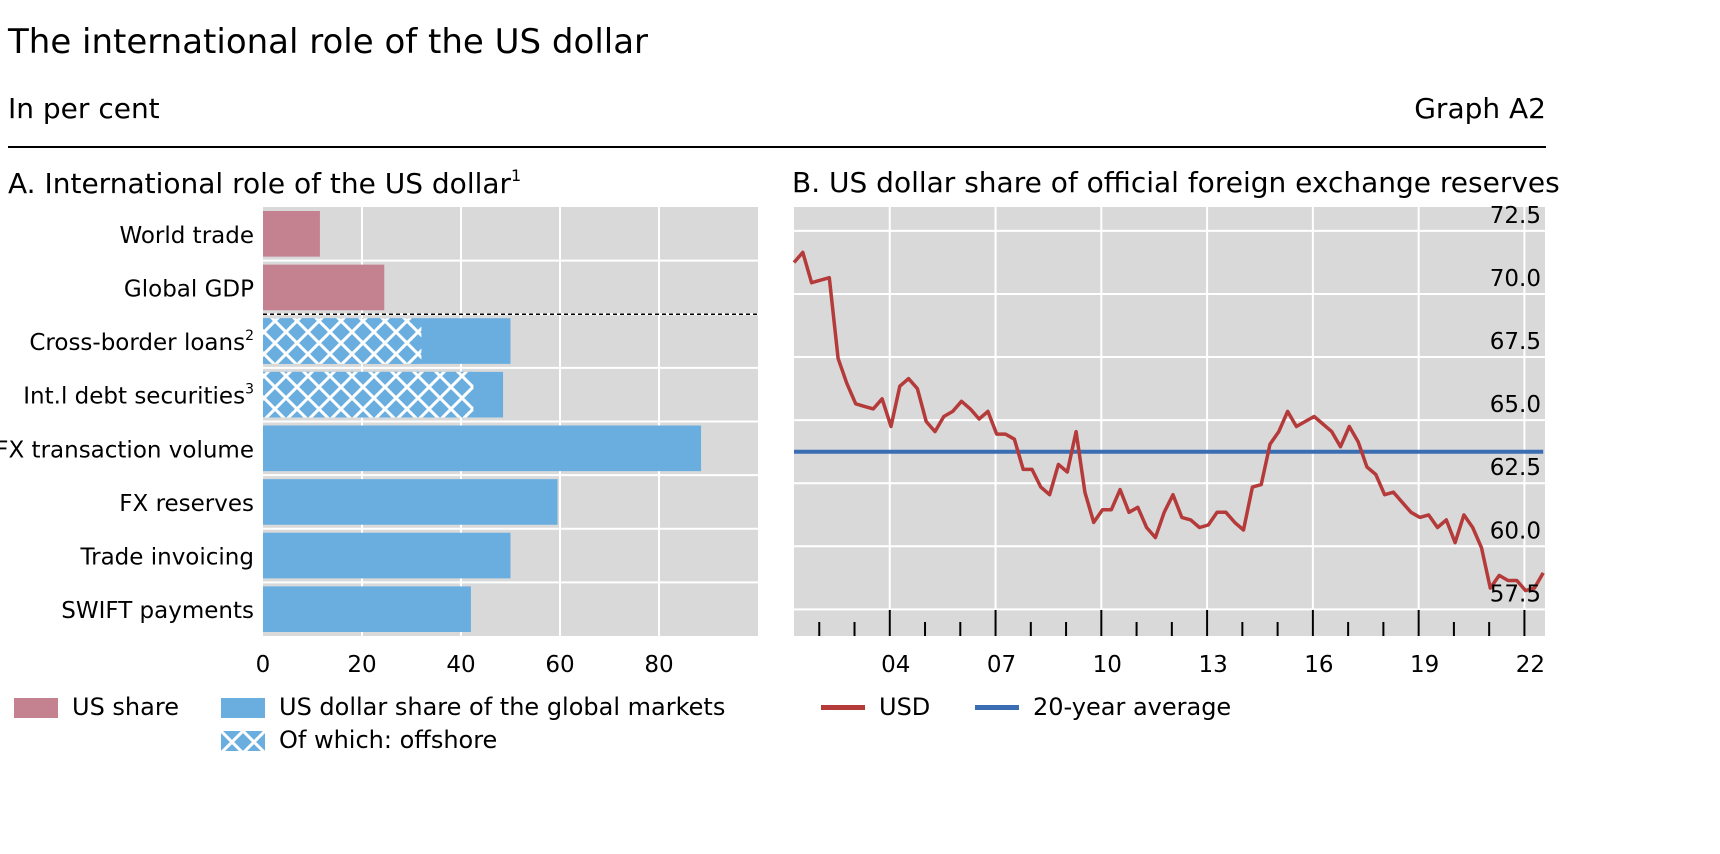 The height and width of the screenshot is (854, 1720). I want to click on page-title: The international role of the US dollar, so click(328, 42).